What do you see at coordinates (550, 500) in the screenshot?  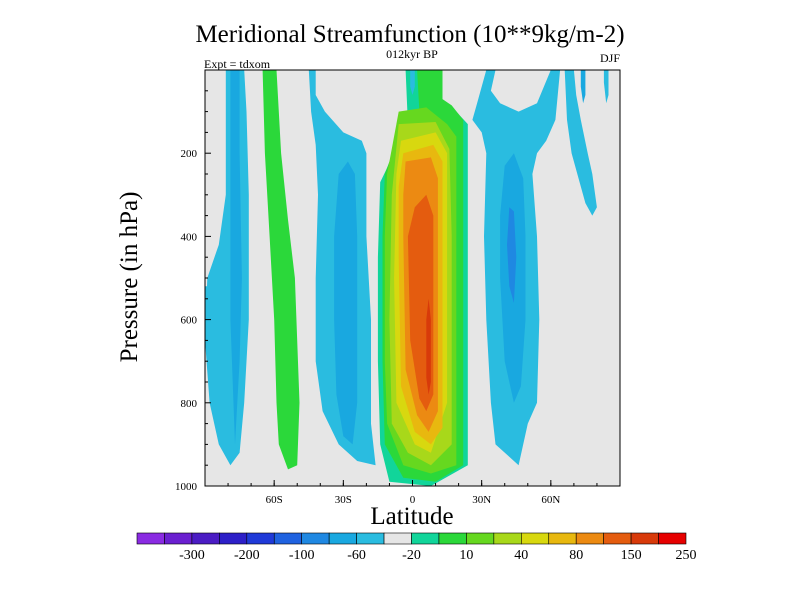 I see `x-tick-label-4: 60N` at bounding box center [550, 500].